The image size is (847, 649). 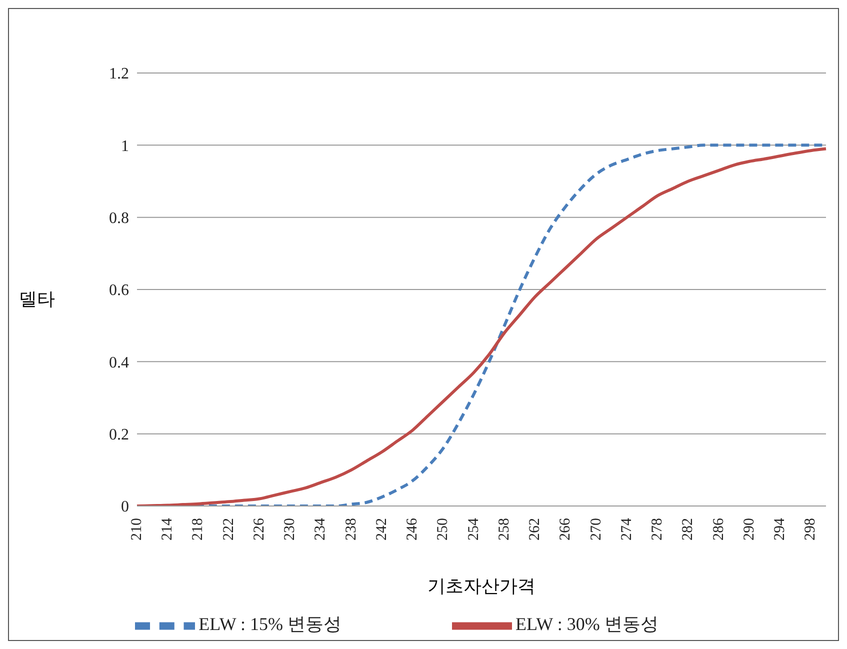 What do you see at coordinates (125, 507) in the screenshot?
I see `y-tick-label: 0` at bounding box center [125, 507].